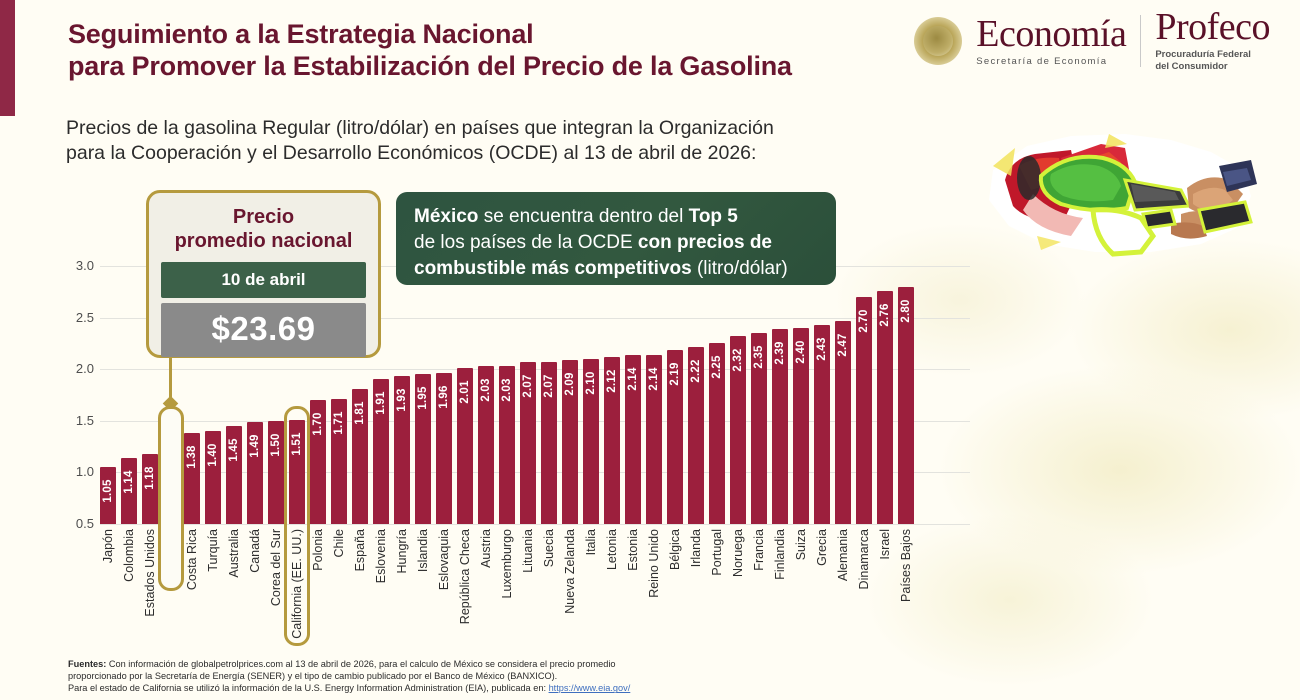  I want to click on chart-bar: 1.93, so click(402, 450).